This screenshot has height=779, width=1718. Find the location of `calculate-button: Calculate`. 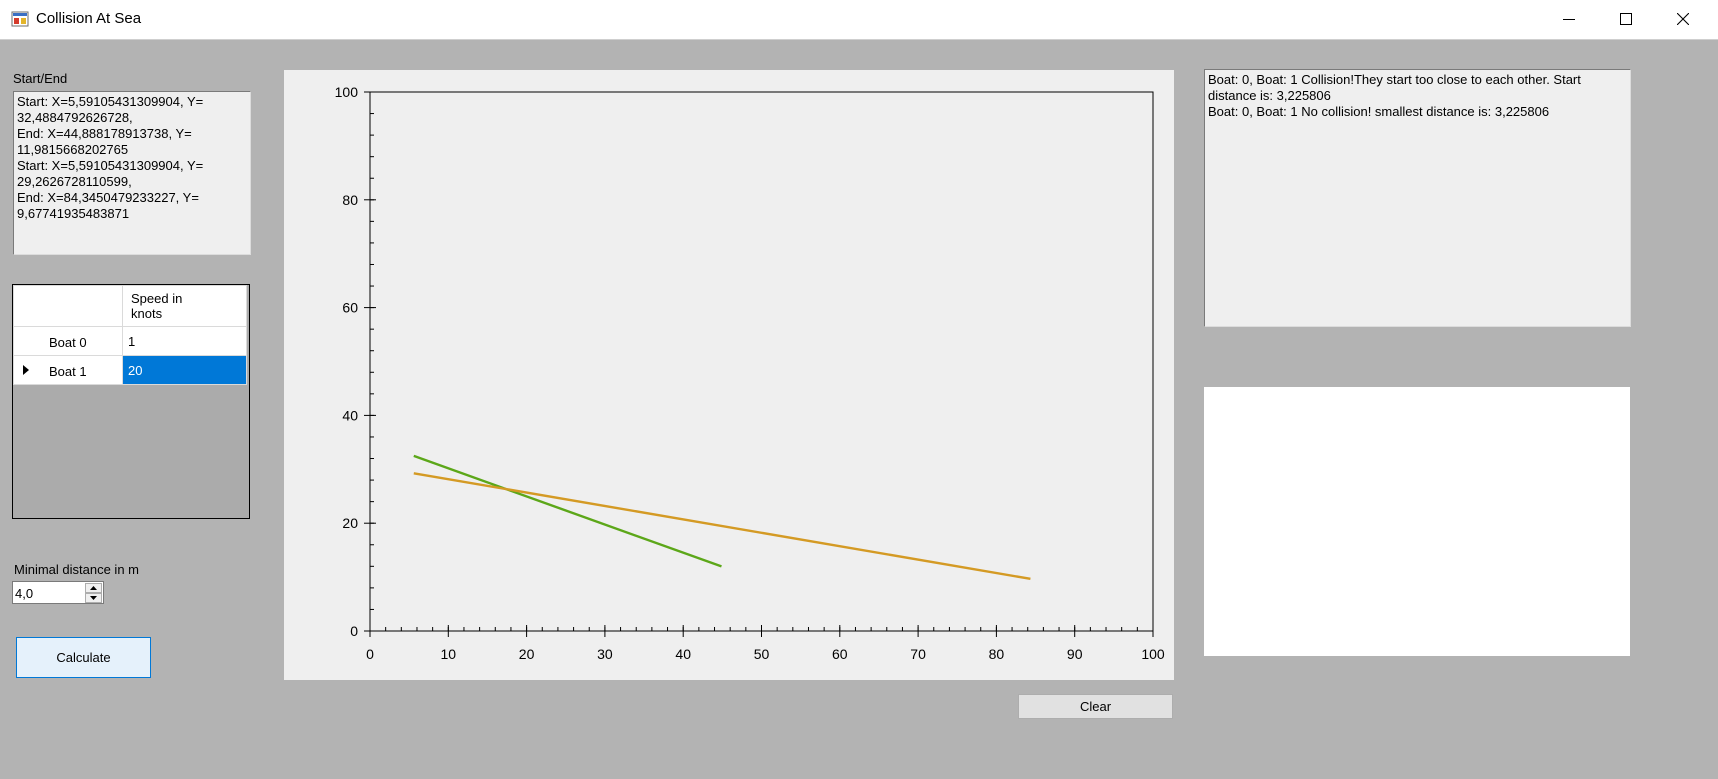

calculate-button: Calculate is located at coordinates (83, 657).